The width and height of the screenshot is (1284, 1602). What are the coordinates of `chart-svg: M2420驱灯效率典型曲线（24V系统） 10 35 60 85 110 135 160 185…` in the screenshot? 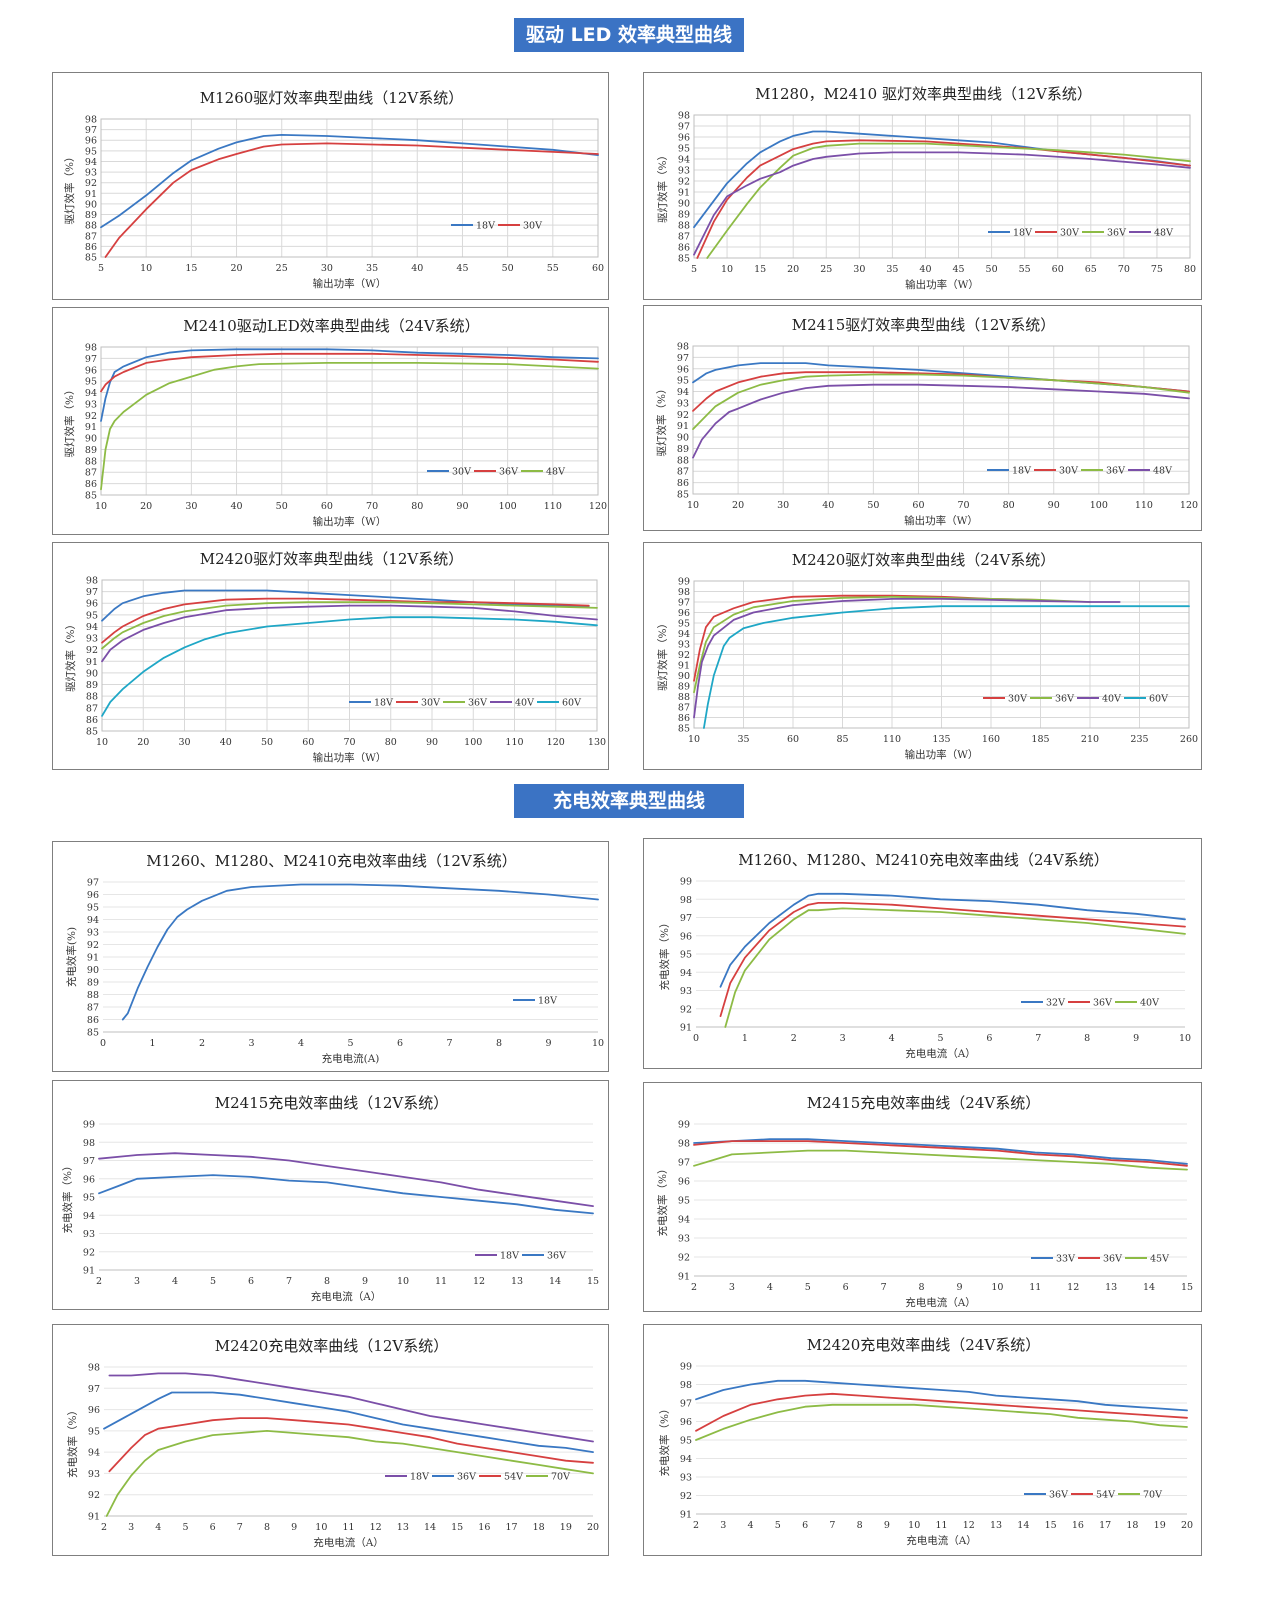 It's located at (927, 656).